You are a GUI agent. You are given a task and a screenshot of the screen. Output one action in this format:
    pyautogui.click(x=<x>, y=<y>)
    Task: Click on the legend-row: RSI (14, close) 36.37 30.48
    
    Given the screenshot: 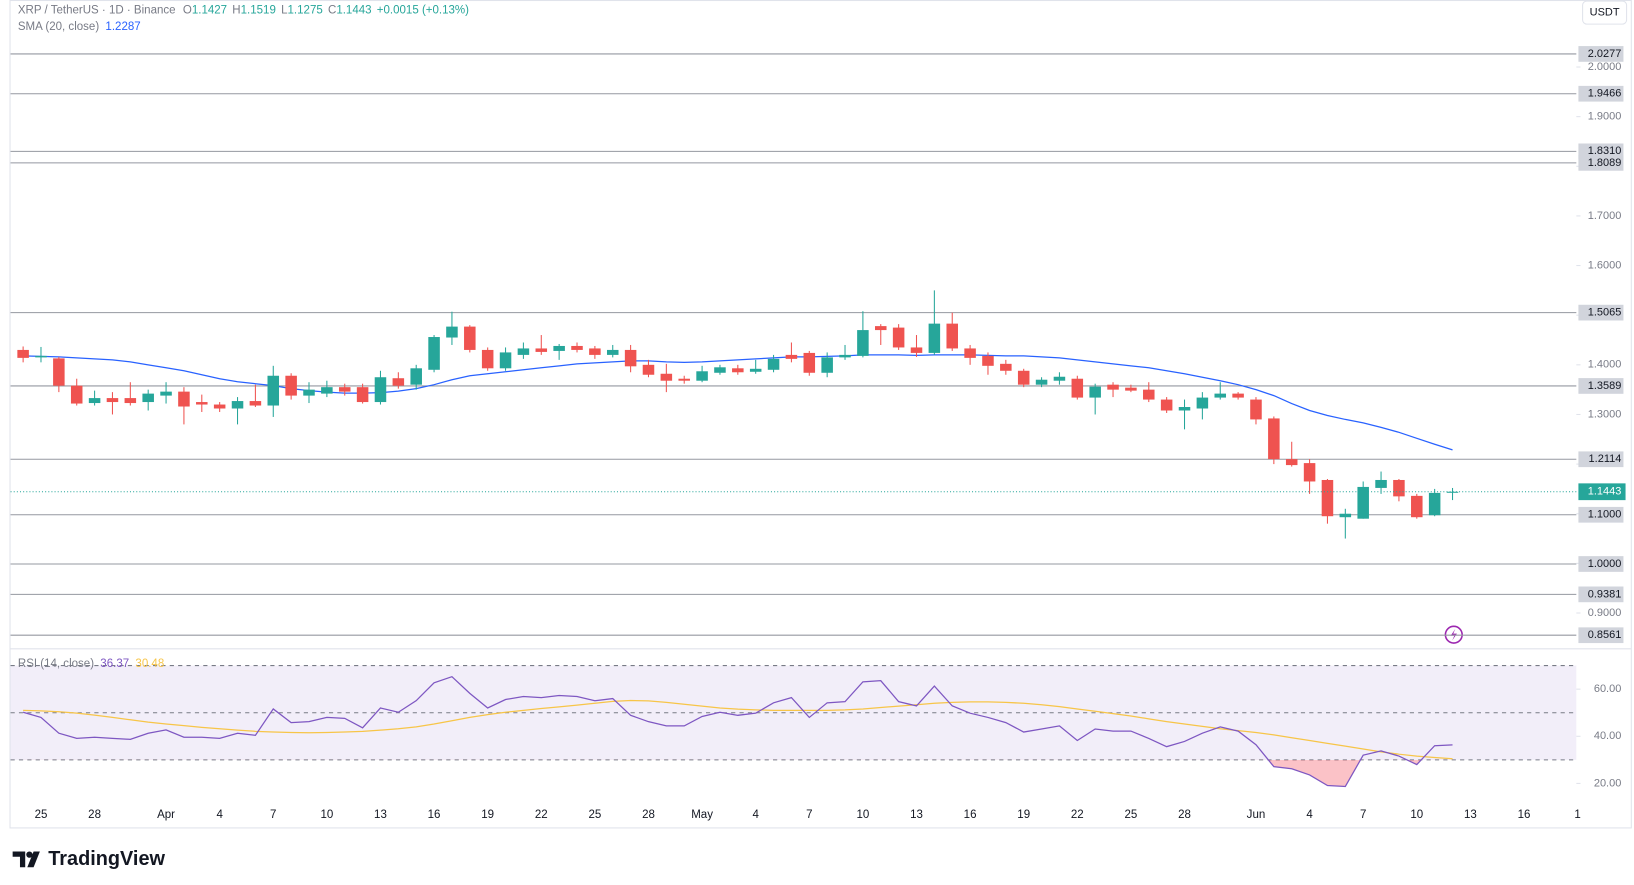 What is the action you would take?
    pyautogui.click(x=91, y=664)
    